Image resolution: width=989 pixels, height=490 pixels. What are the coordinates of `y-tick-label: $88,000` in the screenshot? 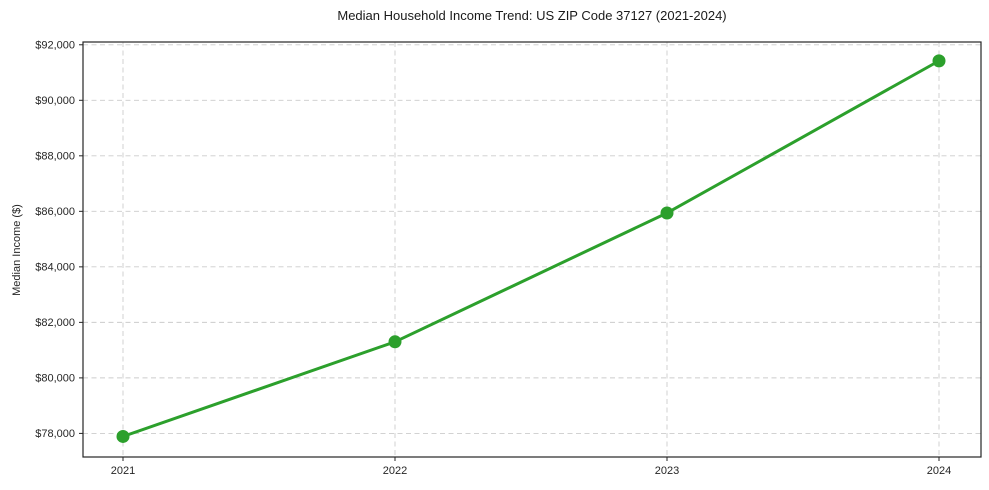 It's located at (55, 156).